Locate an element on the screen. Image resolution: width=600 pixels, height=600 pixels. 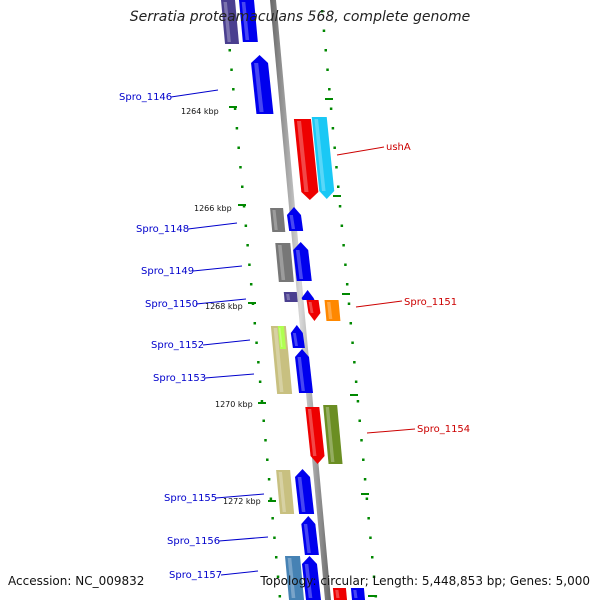
gene-spro-1149-a is located at coordinates (284, 262).